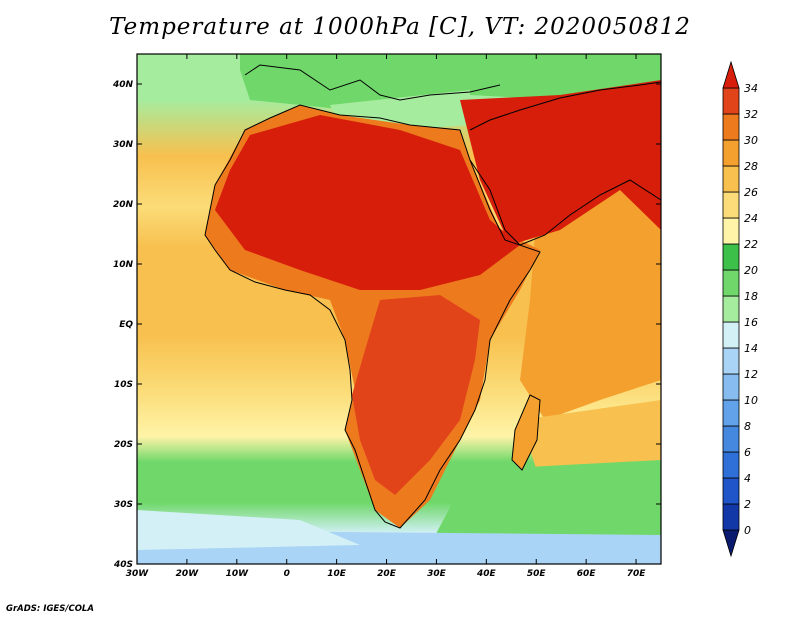 This screenshot has height=618, width=800. Describe the element at coordinates (751, 374) in the screenshot. I see `colorbar-label: 12` at that location.